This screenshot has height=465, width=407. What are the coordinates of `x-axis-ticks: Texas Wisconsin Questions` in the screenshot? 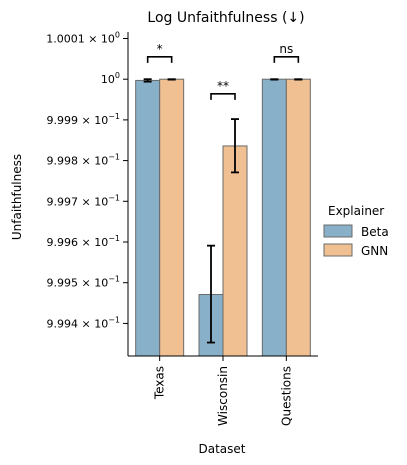 It's located at (223, 391).